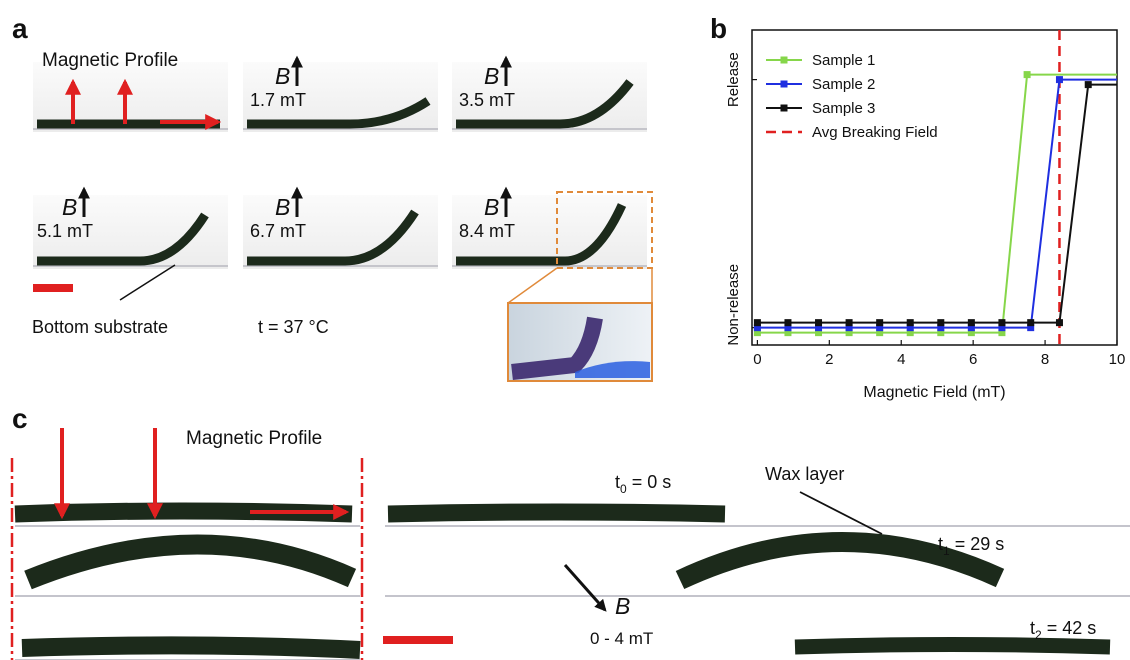  Describe the element at coordinates (843, 108) in the screenshot. I see `legend-label: Sample 3` at that location.